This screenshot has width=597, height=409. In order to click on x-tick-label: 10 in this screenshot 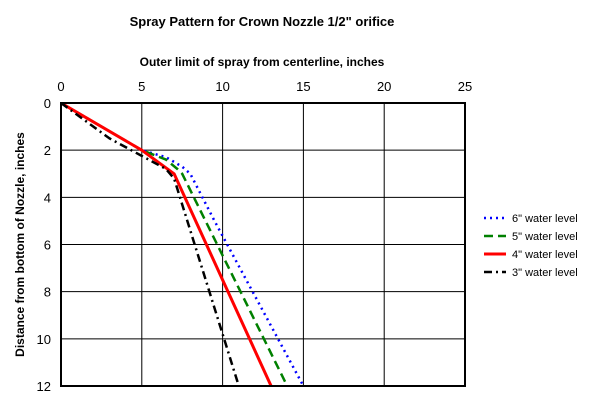, I will do `click(222, 86)`.